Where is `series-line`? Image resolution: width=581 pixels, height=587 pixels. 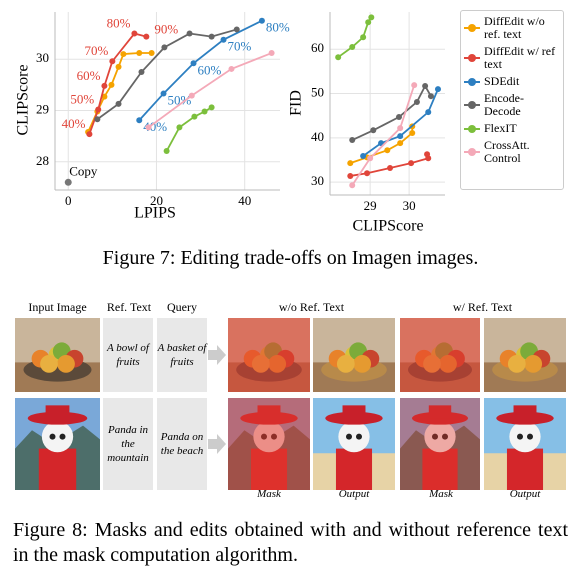 series-line is located at coordinates (391, 112).